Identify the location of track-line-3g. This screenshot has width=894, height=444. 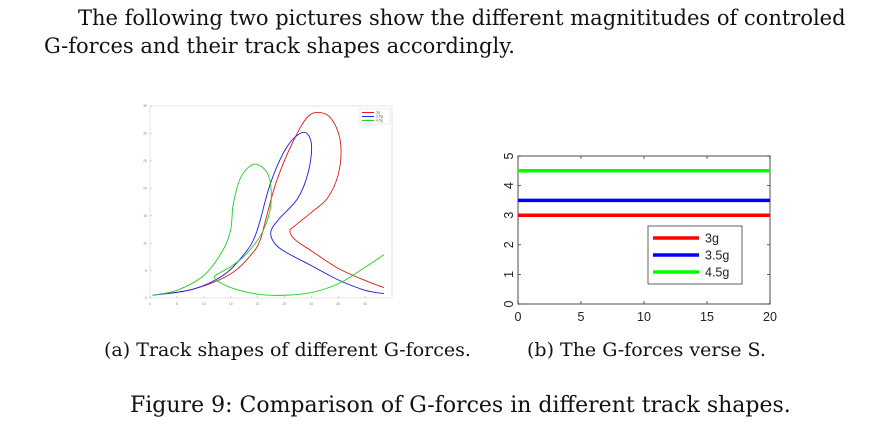
(268, 203).